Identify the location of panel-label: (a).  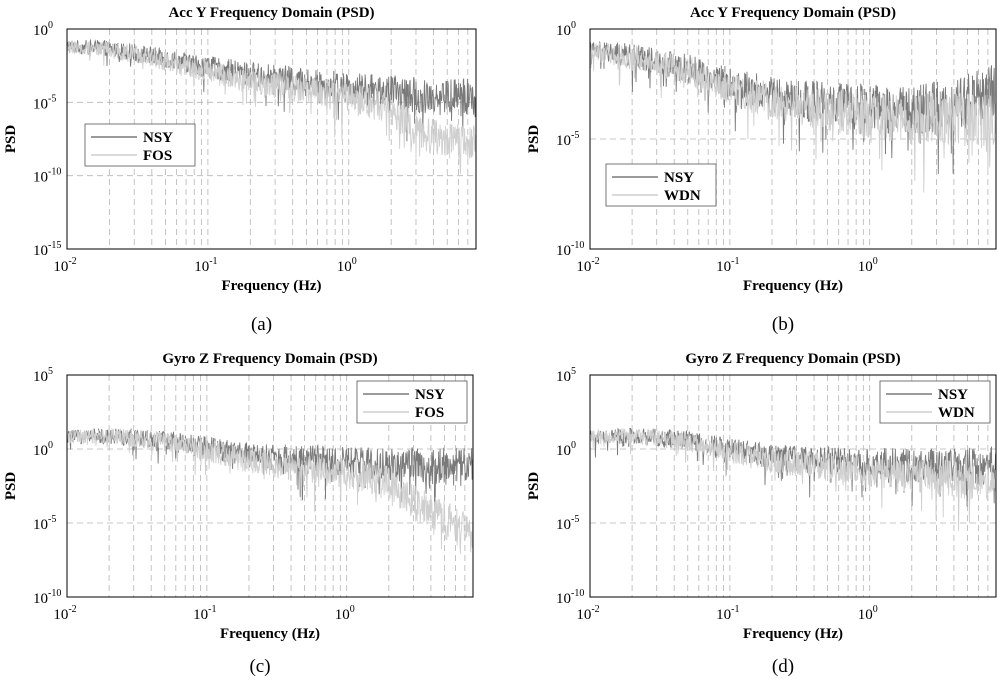
(261, 324).